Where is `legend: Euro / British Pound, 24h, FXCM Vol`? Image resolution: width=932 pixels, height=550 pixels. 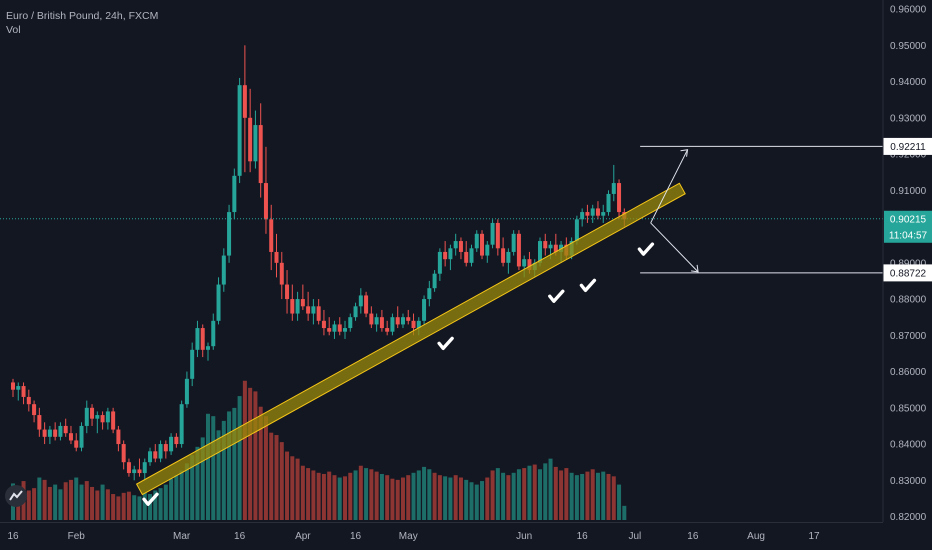 legend: Euro / British Pound, 24h, FXCM Vol is located at coordinates (82, 23).